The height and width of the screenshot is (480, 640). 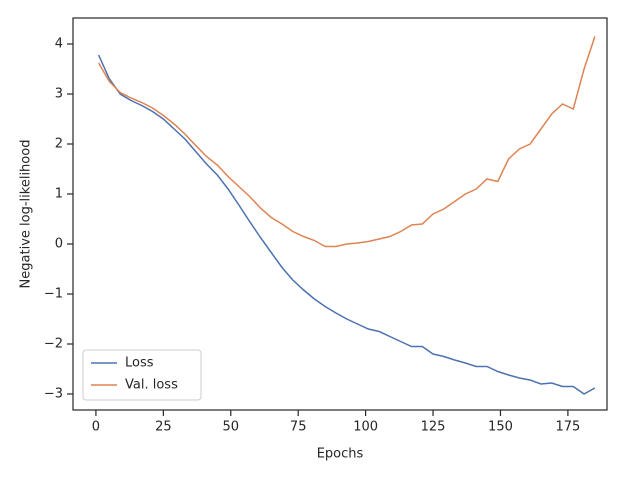 What do you see at coordinates (163, 427) in the screenshot?
I see `x-tick-label: 25` at bounding box center [163, 427].